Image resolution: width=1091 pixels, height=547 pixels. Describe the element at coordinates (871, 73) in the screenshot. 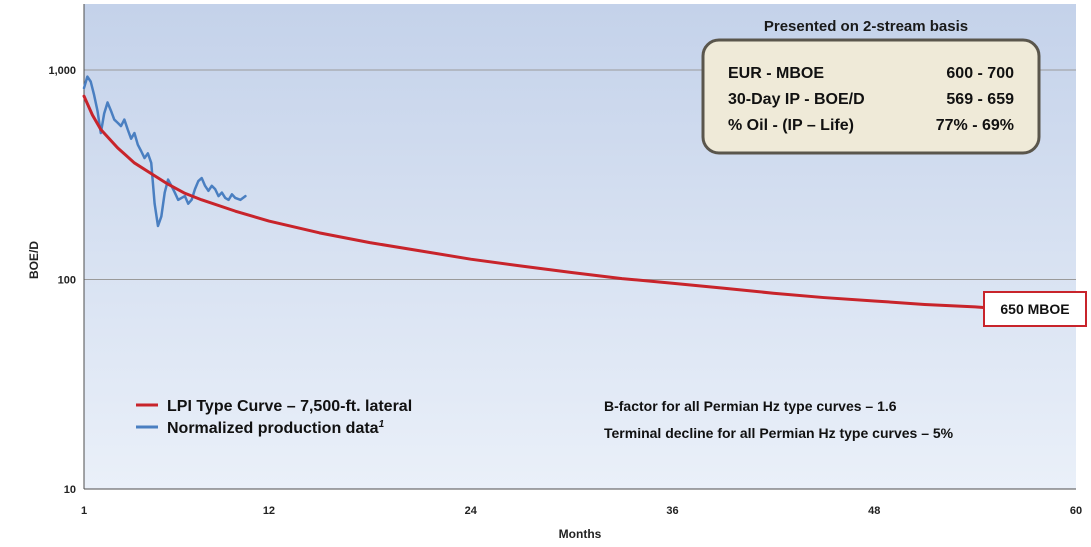

I see `metrics-row: EUR - MBOE 600 - 700` at that location.